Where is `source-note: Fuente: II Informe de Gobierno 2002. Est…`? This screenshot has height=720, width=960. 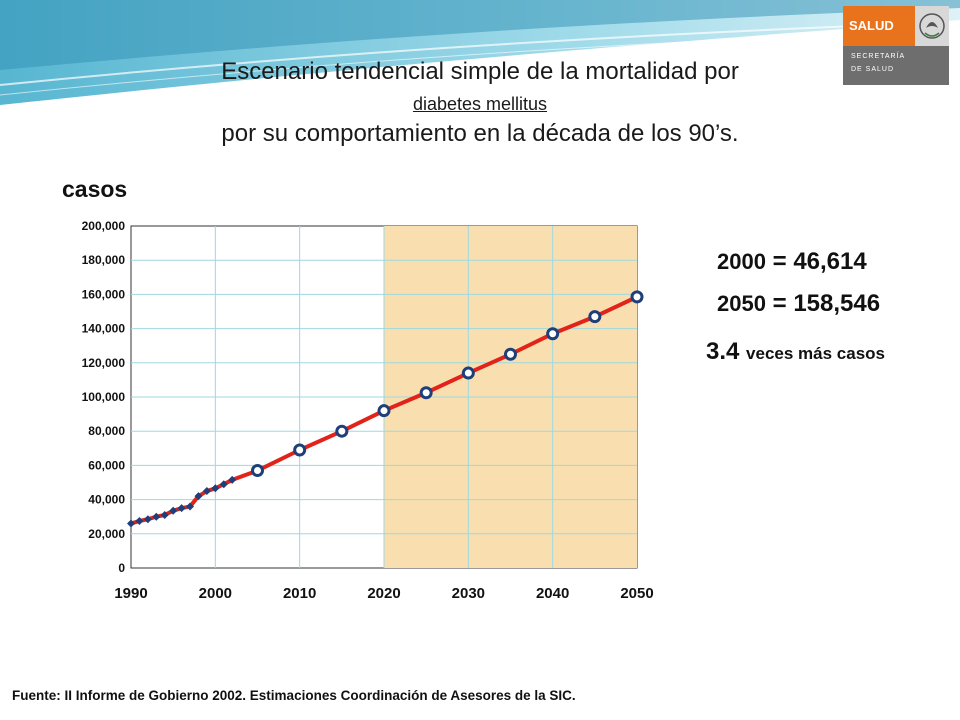 source-note: Fuente: II Informe de Gobierno 2002. Est… is located at coordinates (294, 695).